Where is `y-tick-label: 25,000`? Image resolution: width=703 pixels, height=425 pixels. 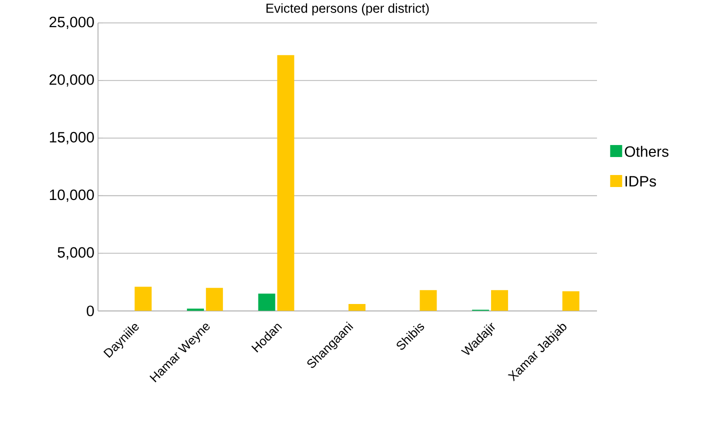
y-tick-label: 25,000 is located at coordinates (72, 23).